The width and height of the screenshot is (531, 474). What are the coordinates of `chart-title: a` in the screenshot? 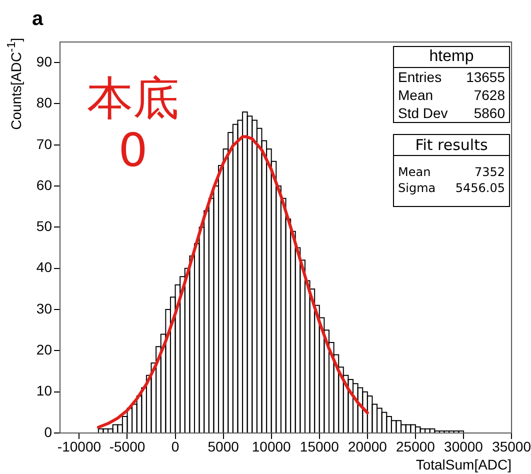 It's located at (38, 19).